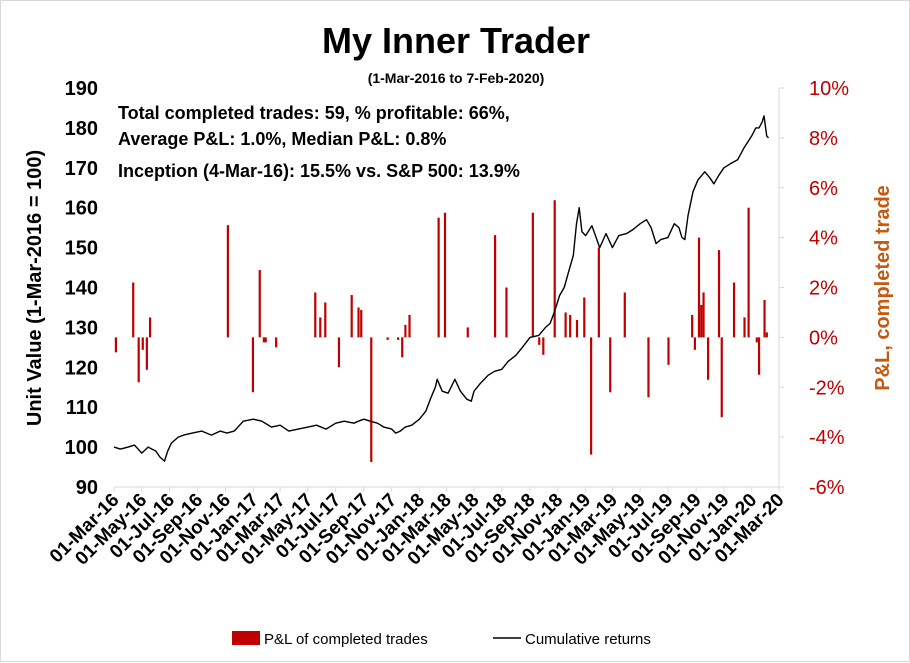 Image resolution: width=910 pixels, height=663 pixels. I want to click on left-tick-label: 110, so click(82, 408).